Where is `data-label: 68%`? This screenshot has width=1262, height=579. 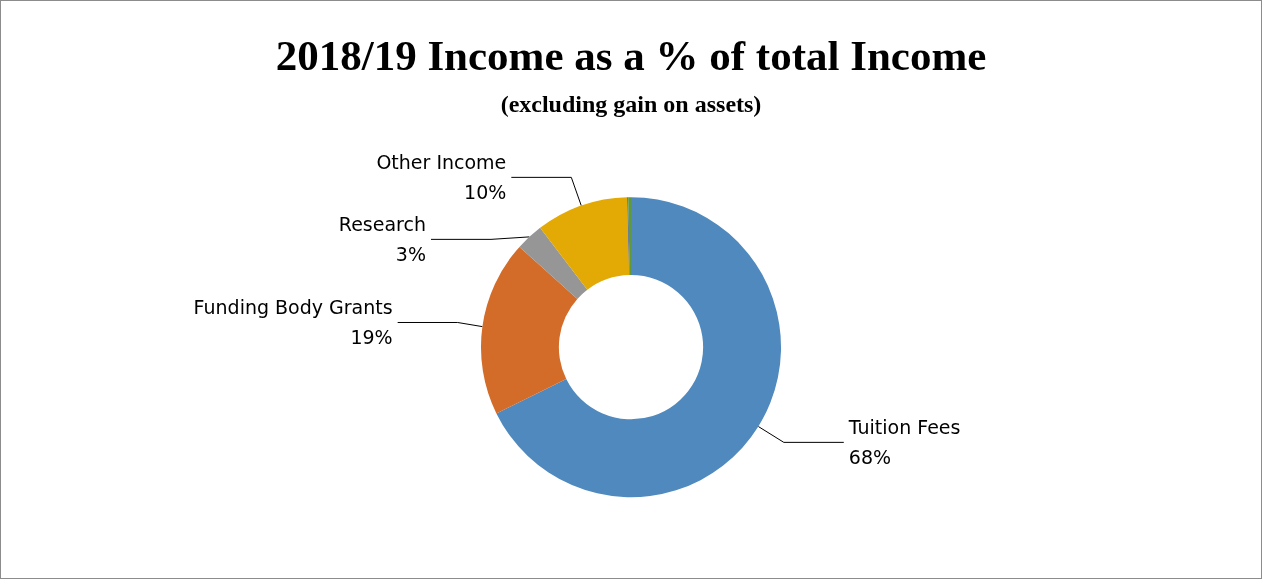 data-label: 68% is located at coordinates (870, 457).